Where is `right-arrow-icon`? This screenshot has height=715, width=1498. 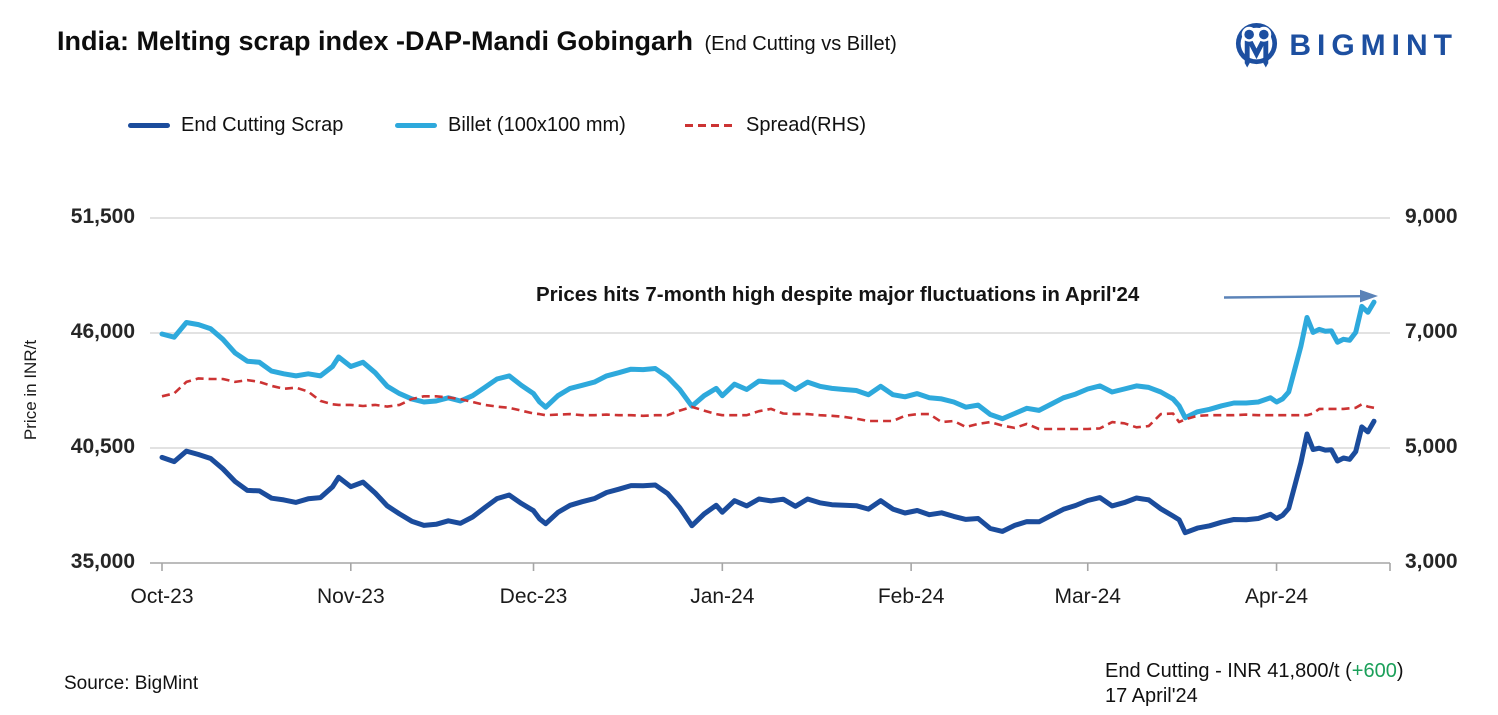 right-arrow-icon is located at coordinates (1369, 296).